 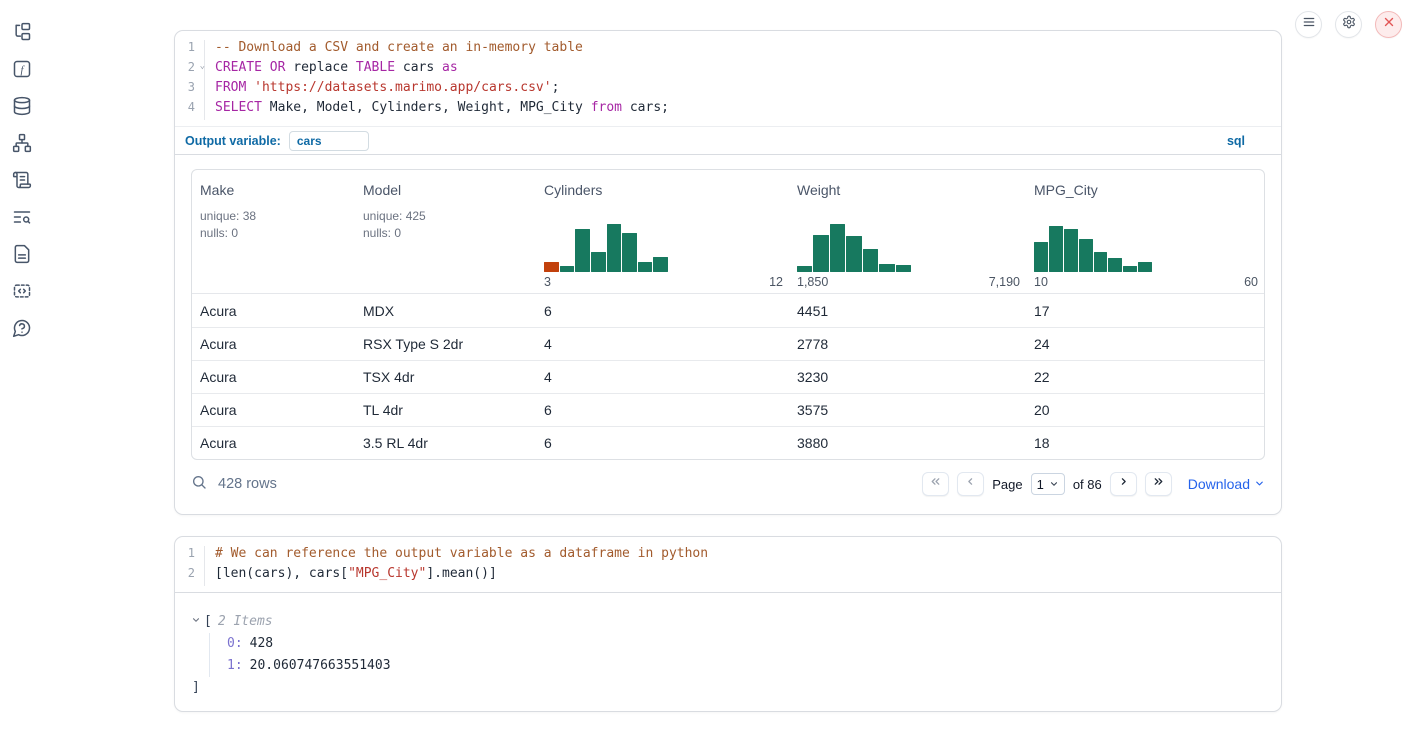 I want to click on table-row: Acura TL 4dr 6 3575 20, so click(x=728, y=409).